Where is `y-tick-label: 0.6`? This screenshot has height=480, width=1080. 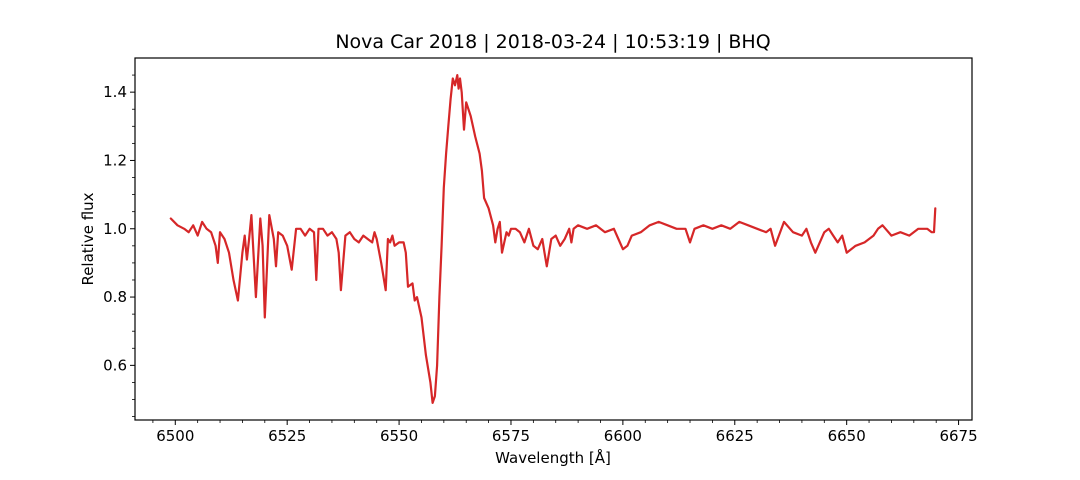 y-tick-label: 0.6 is located at coordinates (115, 365).